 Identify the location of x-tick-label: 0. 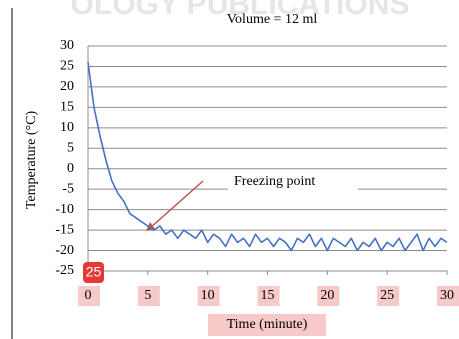
(88, 295).